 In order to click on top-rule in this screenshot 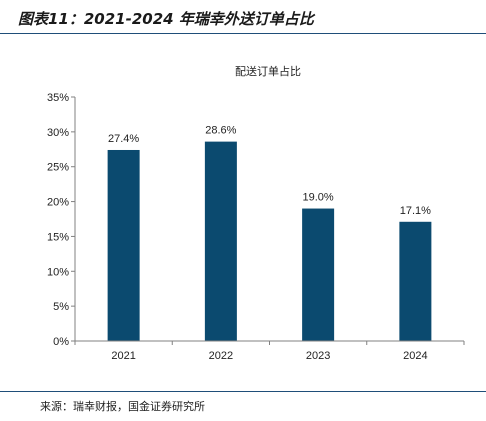, I will do `click(243, 33)`.